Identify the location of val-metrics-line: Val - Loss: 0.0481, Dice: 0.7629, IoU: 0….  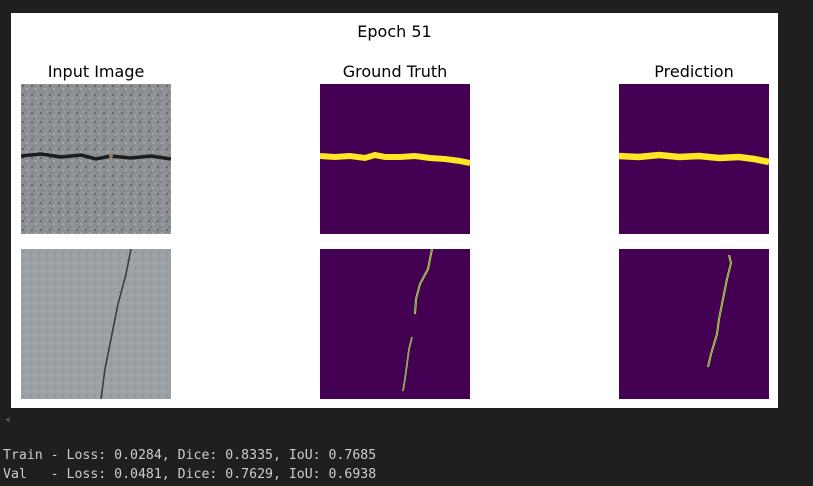
(190, 474).